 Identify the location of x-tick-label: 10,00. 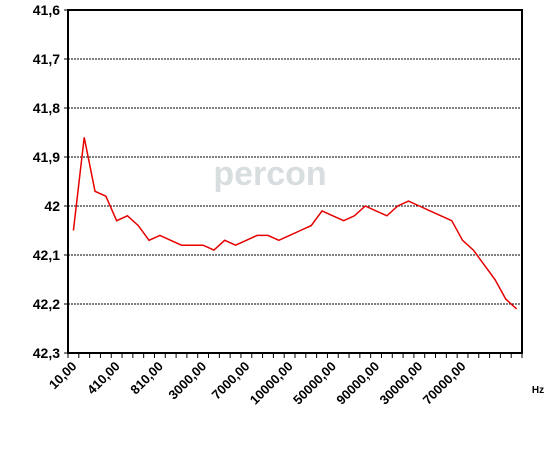
(63, 376).